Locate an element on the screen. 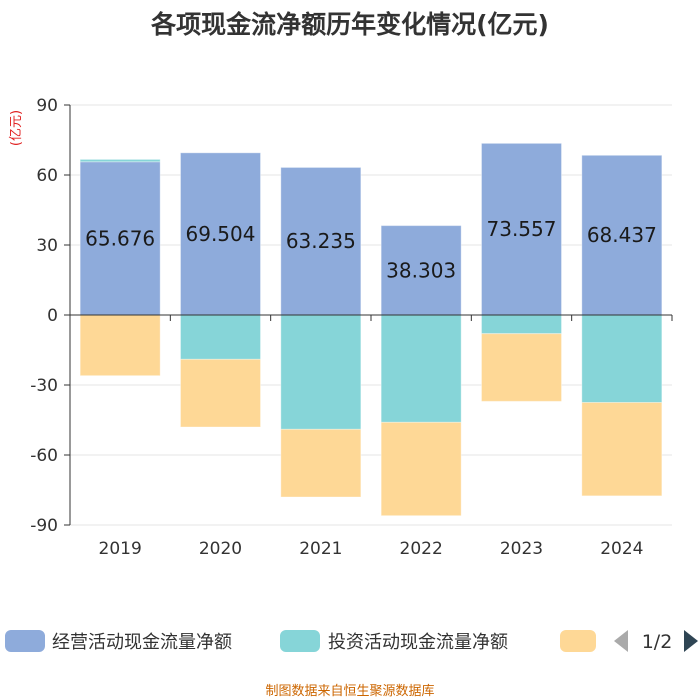 This screenshot has height=700, width=700. legend: 经营活动现金流量净额 投资活动现金流量净额 1/2 is located at coordinates (351, 641).